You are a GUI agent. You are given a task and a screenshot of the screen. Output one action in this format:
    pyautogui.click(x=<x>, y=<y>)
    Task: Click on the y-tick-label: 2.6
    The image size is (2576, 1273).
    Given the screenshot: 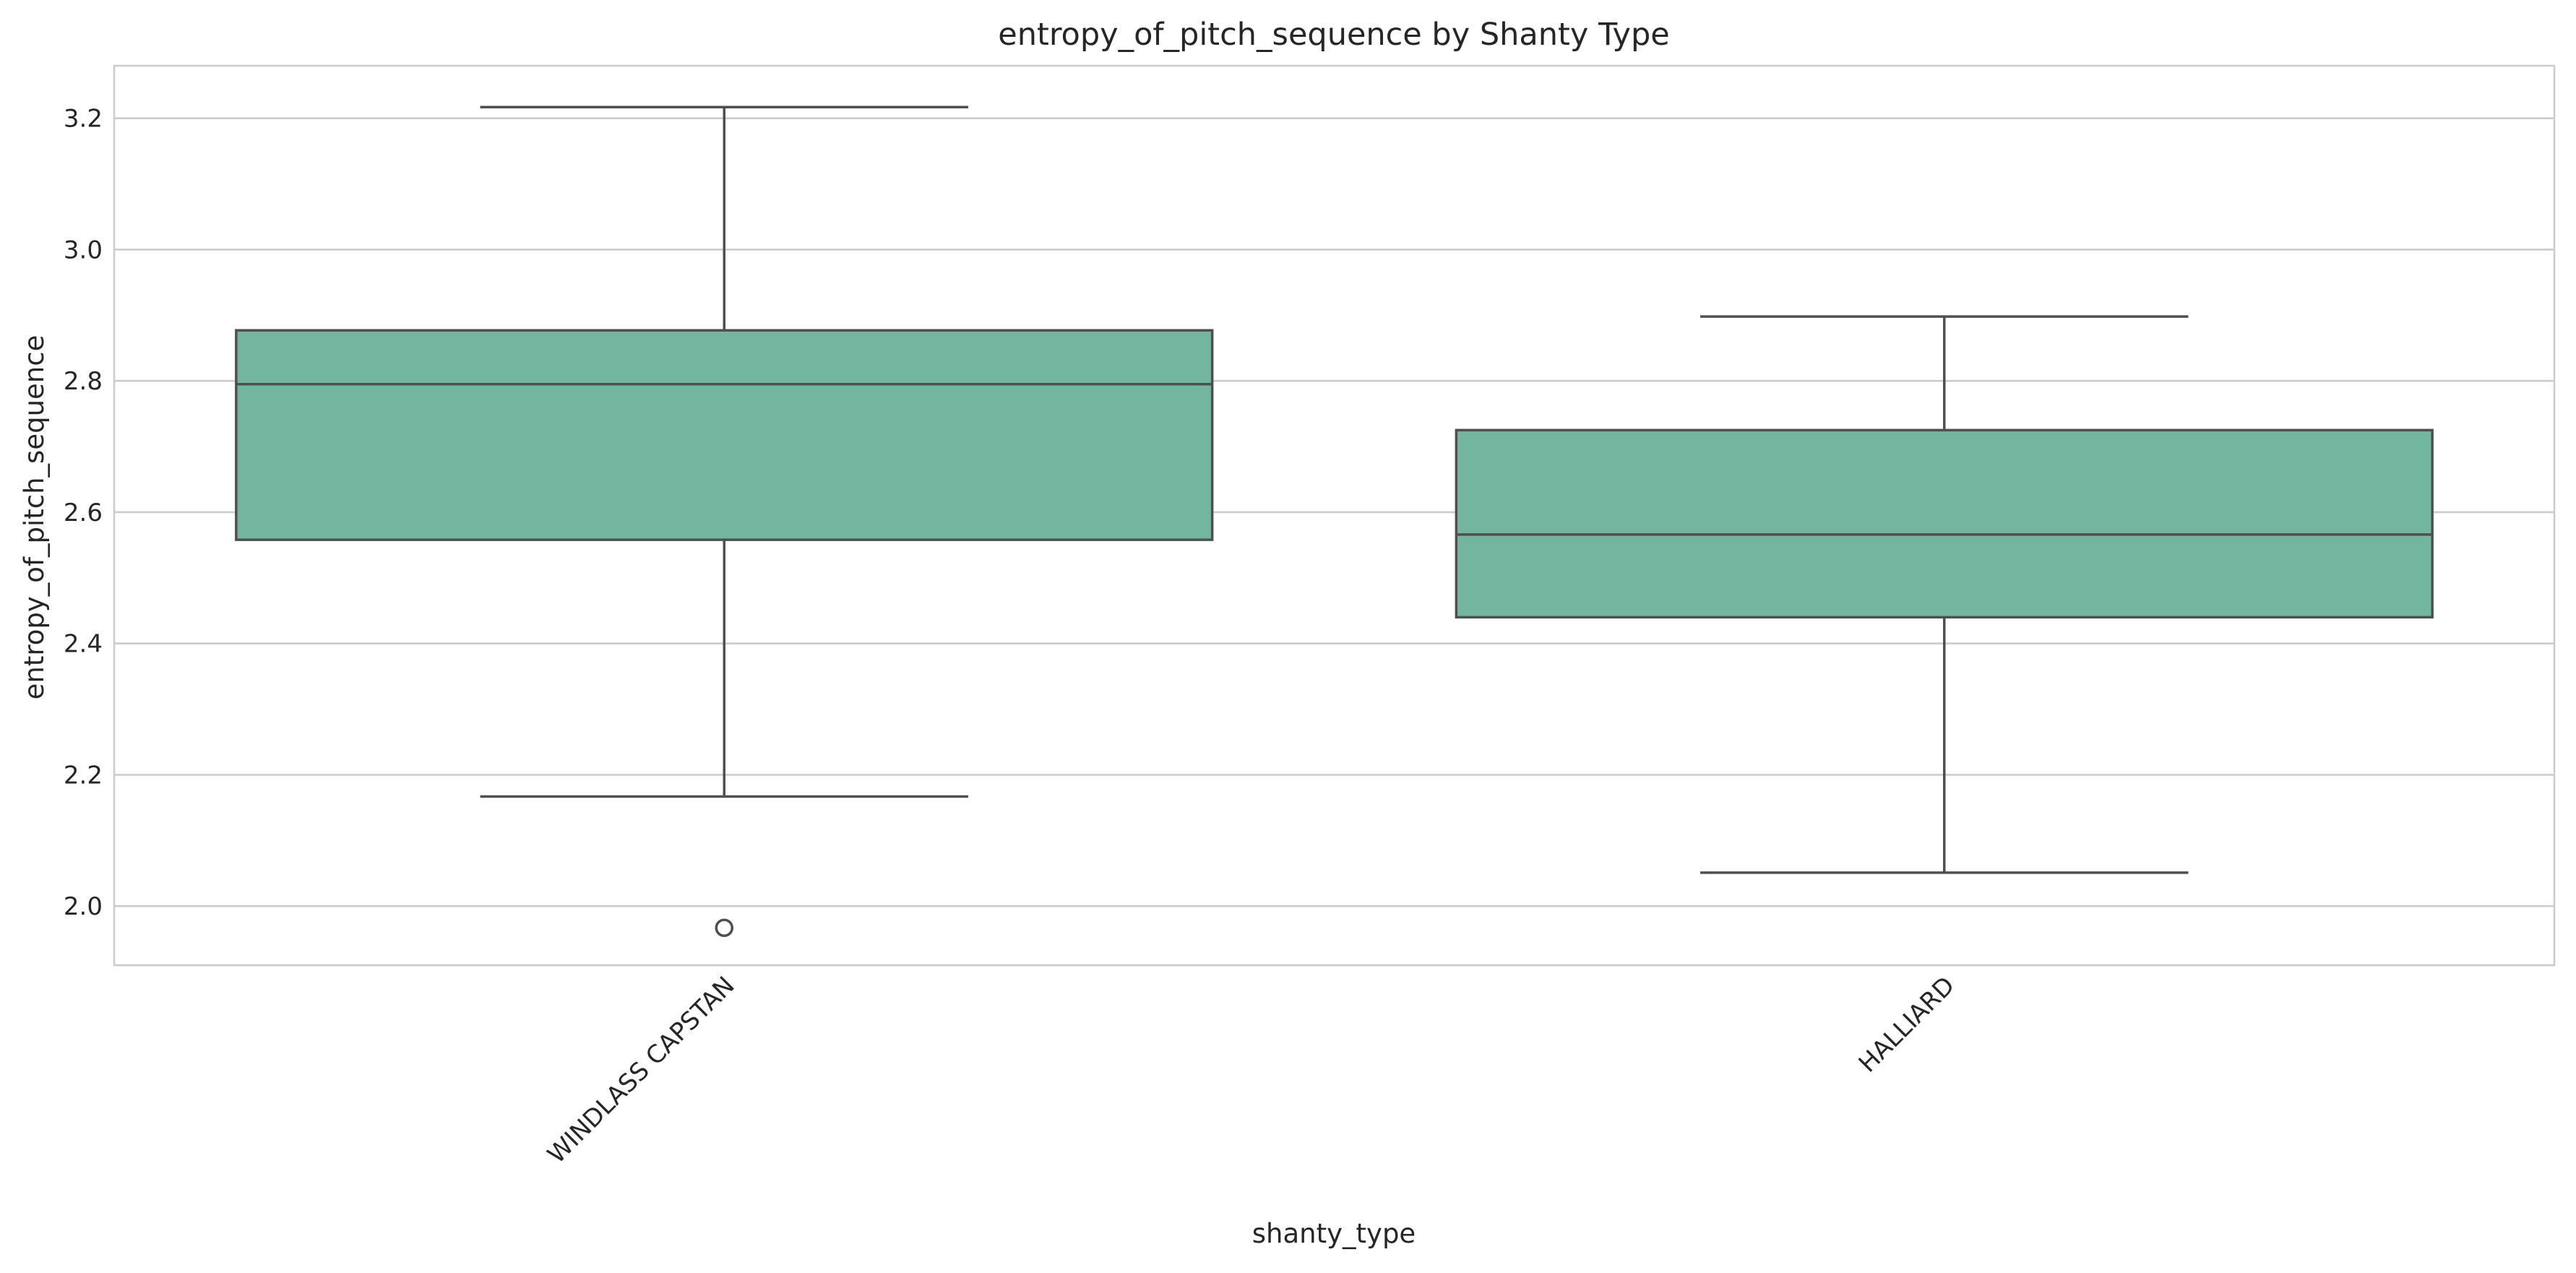 What is the action you would take?
    pyautogui.click(x=83, y=513)
    